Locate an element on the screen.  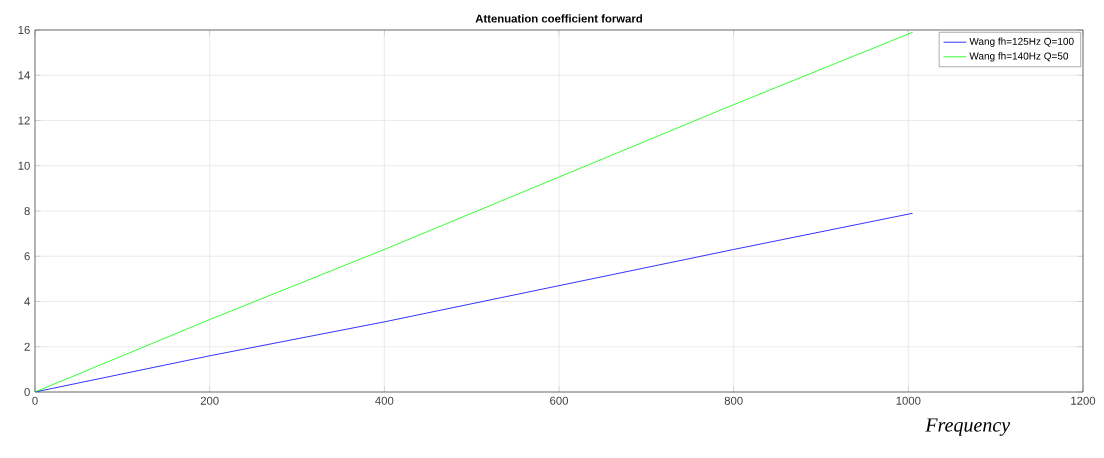
y-tick-label: 2 is located at coordinates (27, 346).